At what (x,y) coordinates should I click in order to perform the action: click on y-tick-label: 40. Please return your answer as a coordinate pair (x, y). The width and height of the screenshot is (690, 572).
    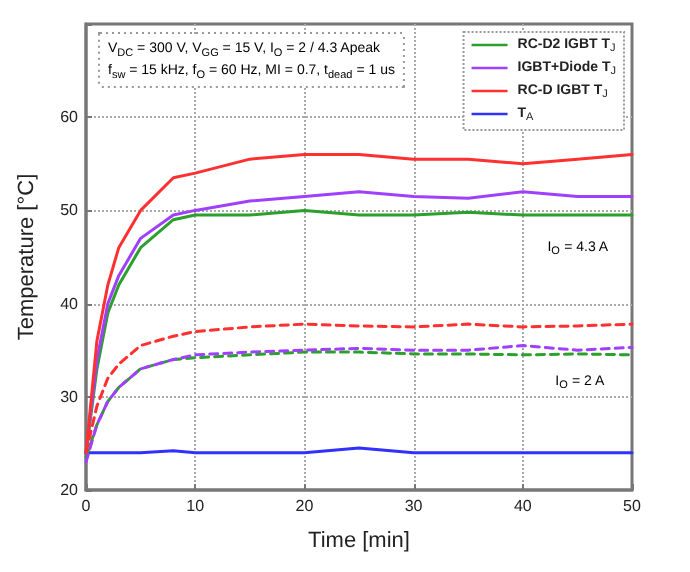
    Looking at the image, I should click on (70, 303).